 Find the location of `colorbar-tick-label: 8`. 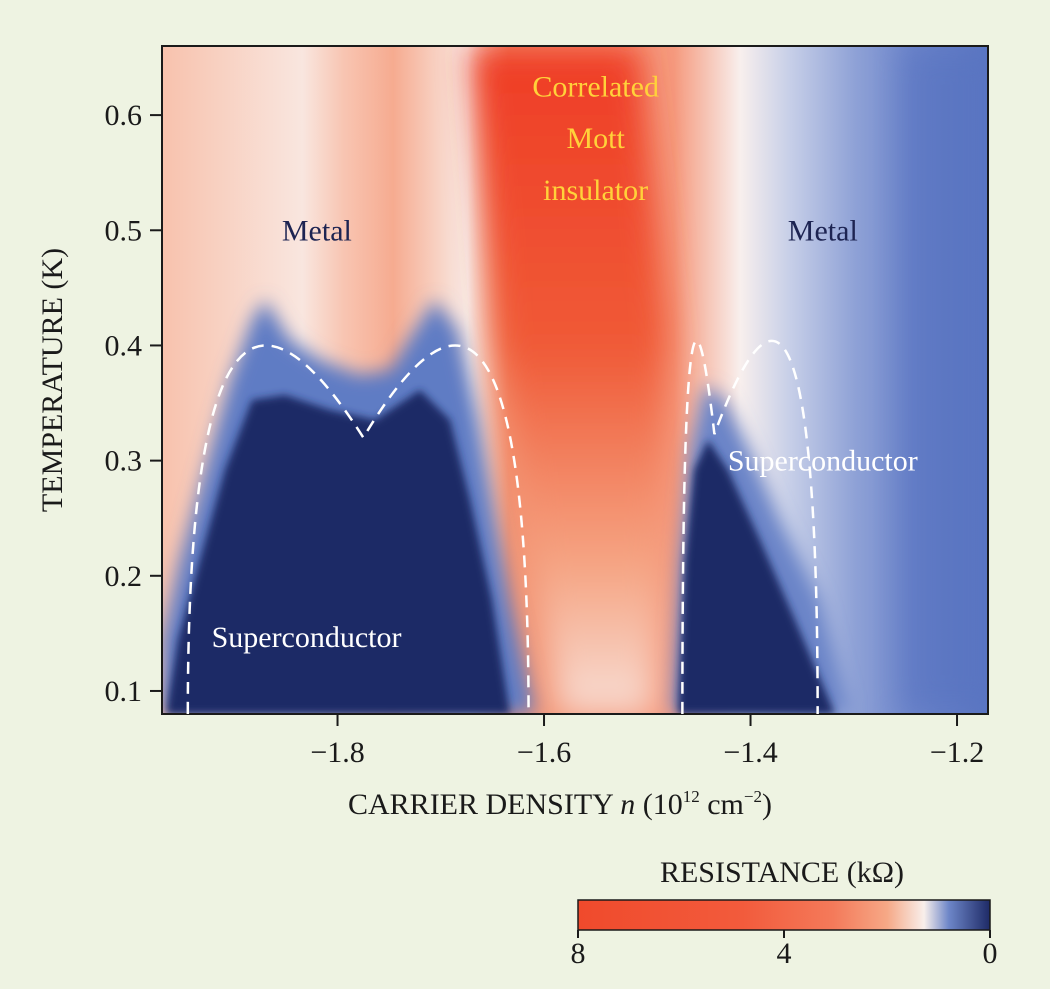

colorbar-tick-label: 8 is located at coordinates (578, 953).